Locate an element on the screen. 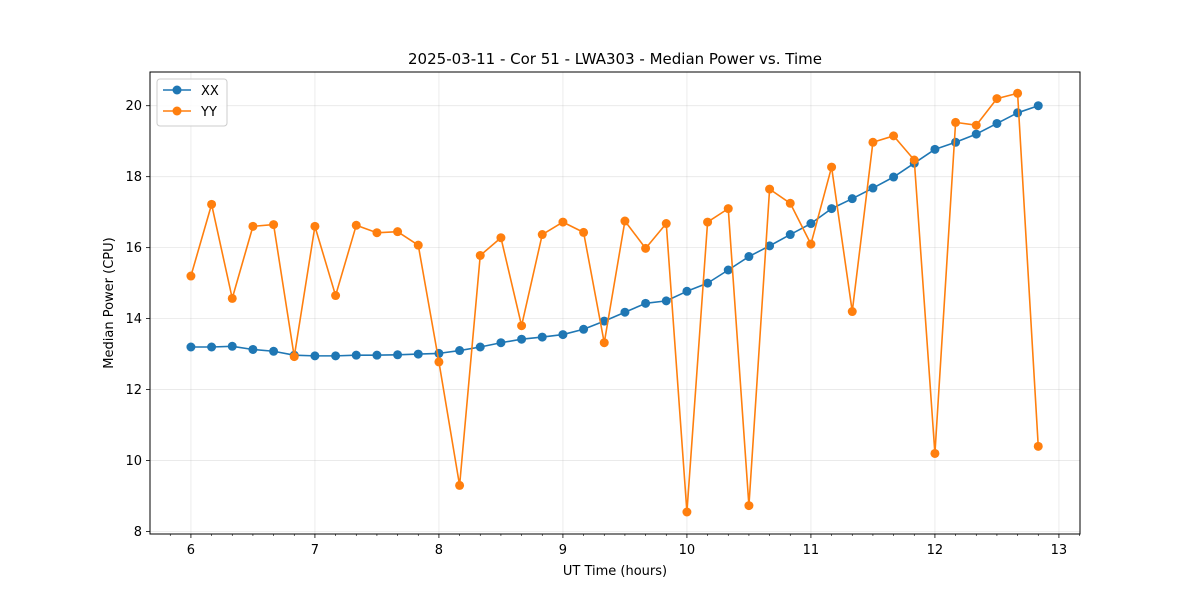 The height and width of the screenshot is (600, 1200). y-tick-label: 12 is located at coordinates (133, 390).